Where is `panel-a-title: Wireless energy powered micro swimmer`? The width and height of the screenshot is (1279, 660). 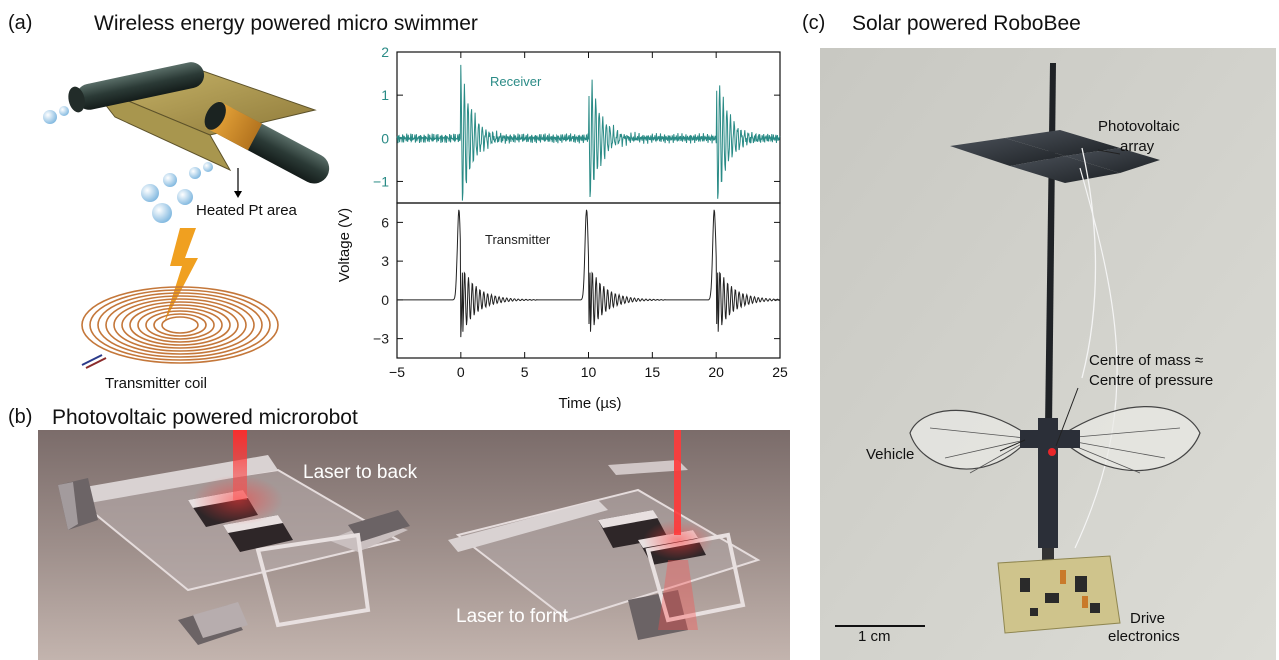
panel-a-title: Wireless energy powered micro swimmer is located at coordinates (286, 23).